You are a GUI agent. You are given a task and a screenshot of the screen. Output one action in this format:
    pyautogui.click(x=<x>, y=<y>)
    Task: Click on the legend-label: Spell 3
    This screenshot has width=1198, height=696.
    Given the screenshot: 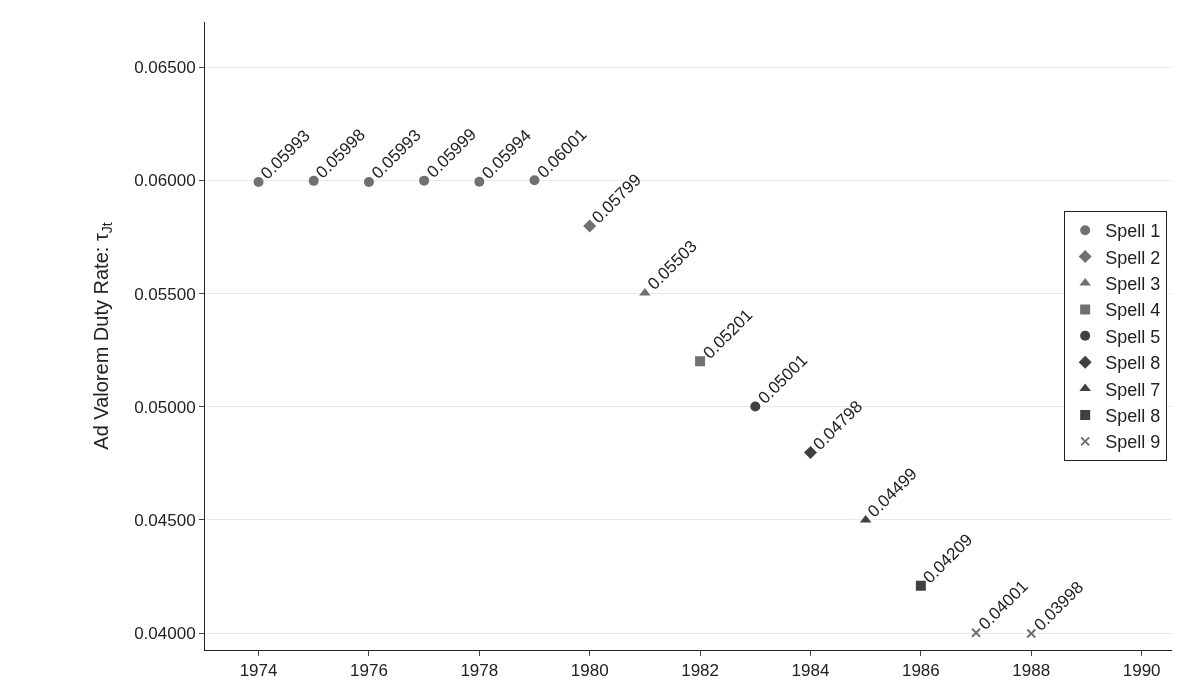 What is the action you would take?
    pyautogui.click(x=1133, y=284)
    